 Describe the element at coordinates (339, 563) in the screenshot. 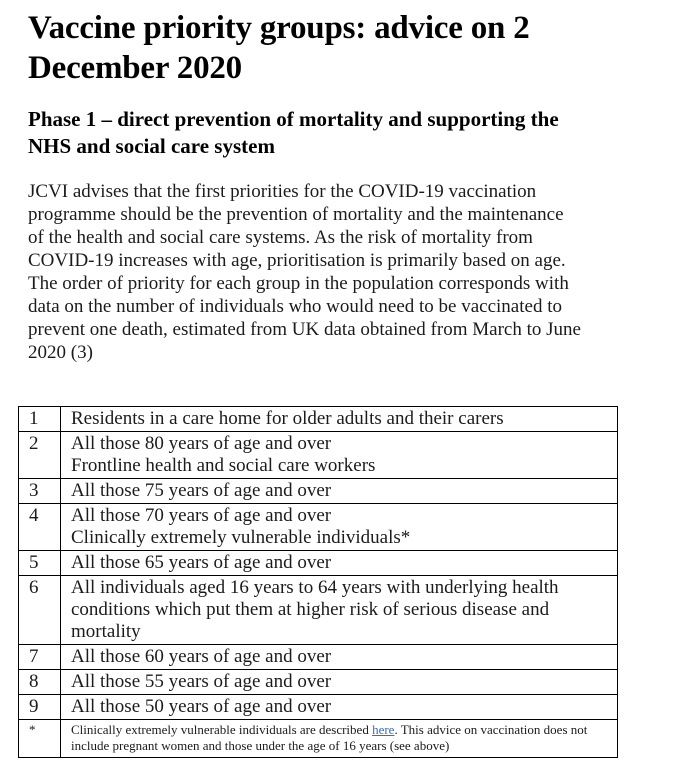

I see `priority-description-cell: All those 65 years of age and over` at that location.